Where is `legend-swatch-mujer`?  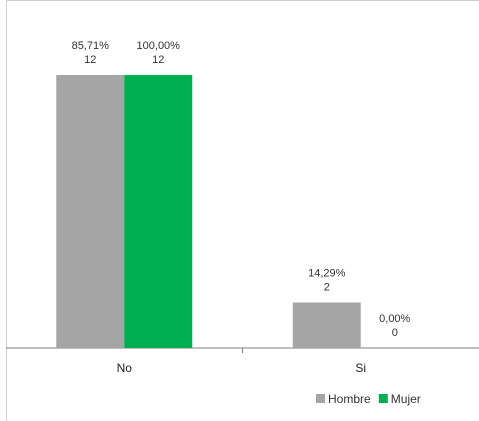 legend-swatch-mujer is located at coordinates (383, 398).